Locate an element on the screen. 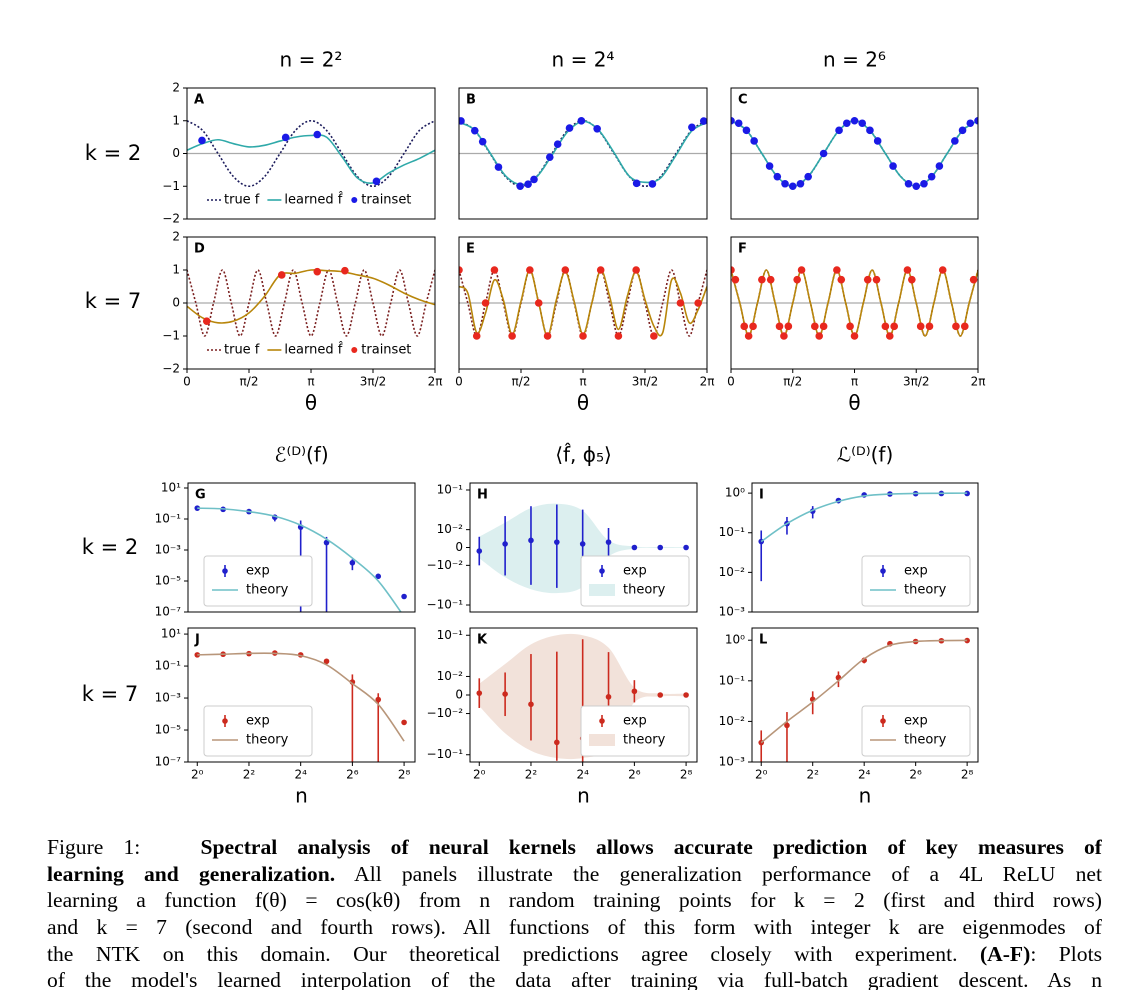  y-tick-label: 10⁻³ is located at coordinates (732, 612).